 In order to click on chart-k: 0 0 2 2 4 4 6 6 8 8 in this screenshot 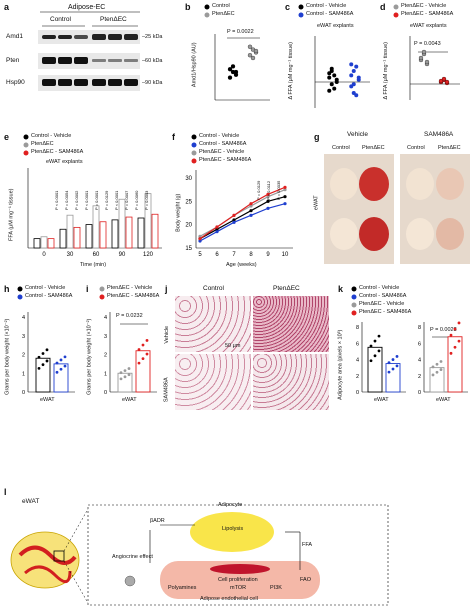, I will do `click(412, 358)`.